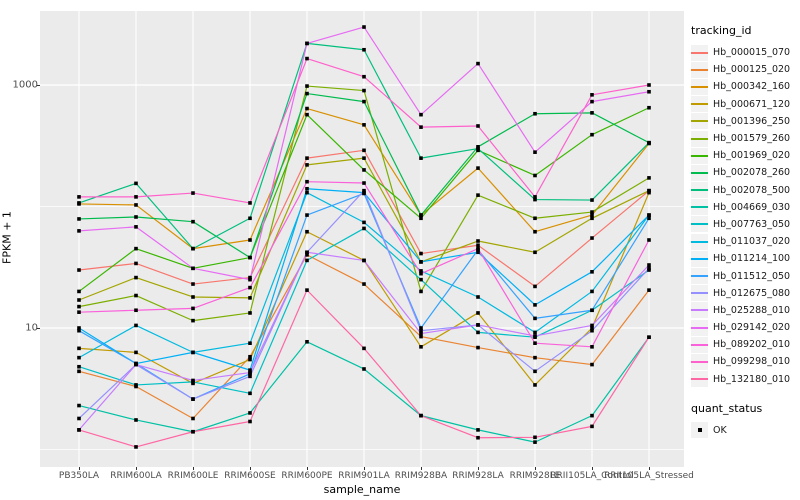  What do you see at coordinates (745, 420) in the screenshot?
I see `legend-quant-status: quant_status OK` at bounding box center [745, 420].